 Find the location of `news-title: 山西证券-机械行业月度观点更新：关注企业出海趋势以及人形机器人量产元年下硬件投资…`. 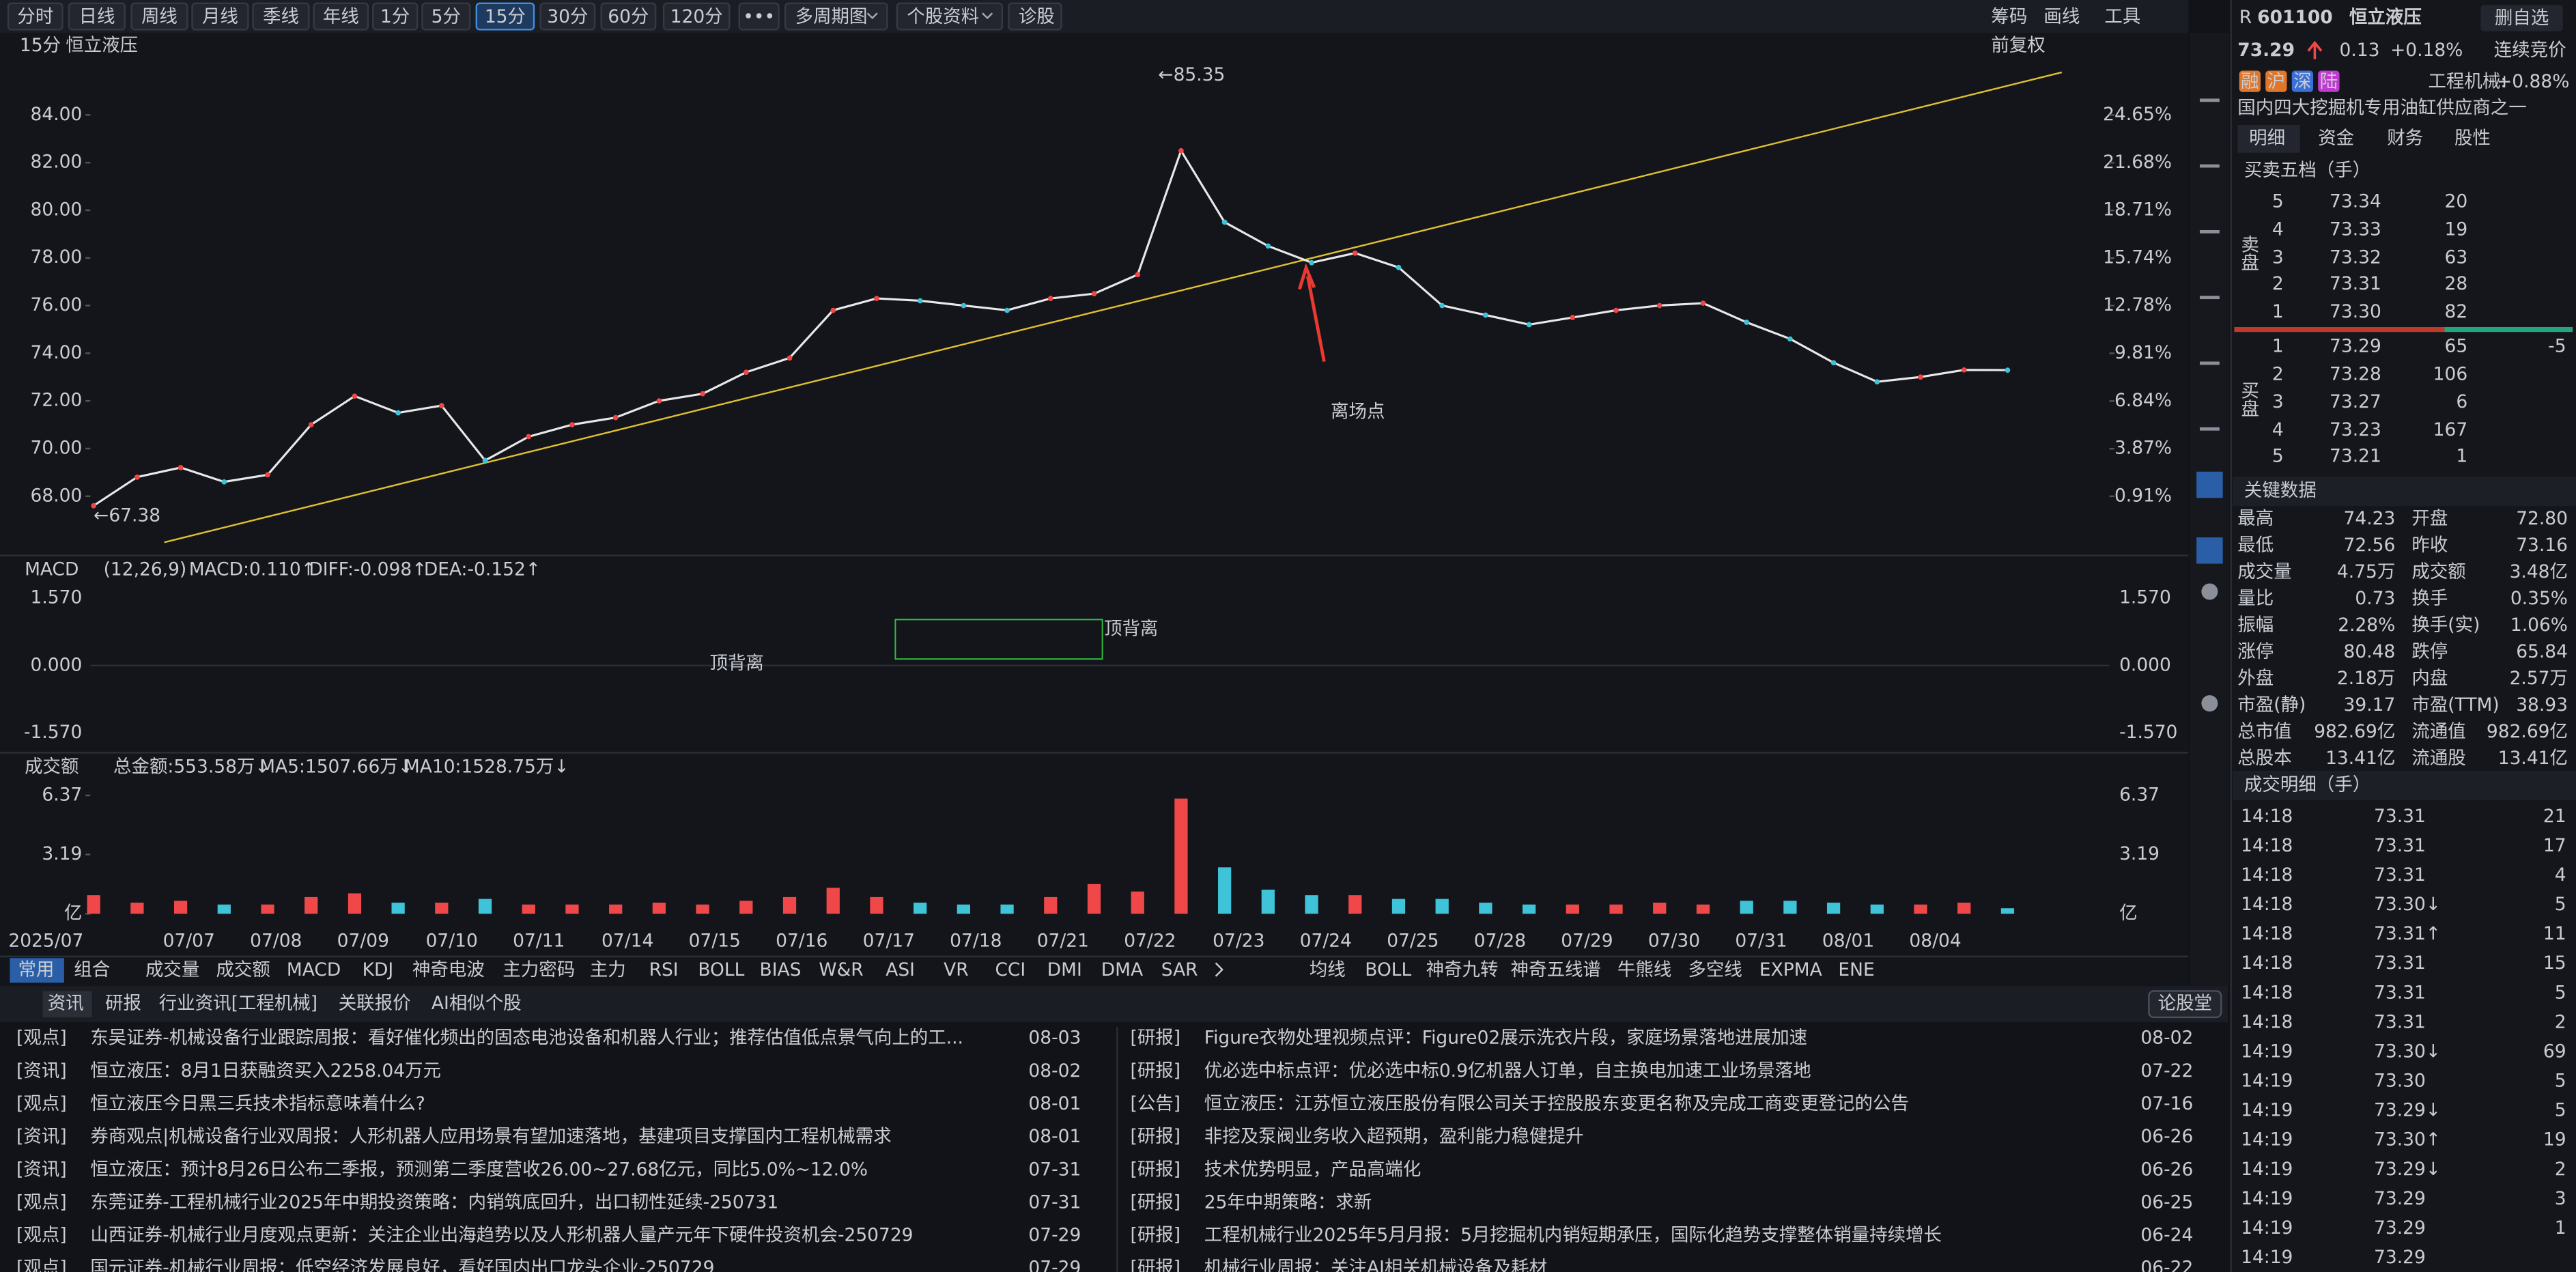

news-title: 山西证券-机械行业月度观点更新：关注企业出海趋势以及人形机器人量产元年下硬件投资… is located at coordinates (502, 1235).